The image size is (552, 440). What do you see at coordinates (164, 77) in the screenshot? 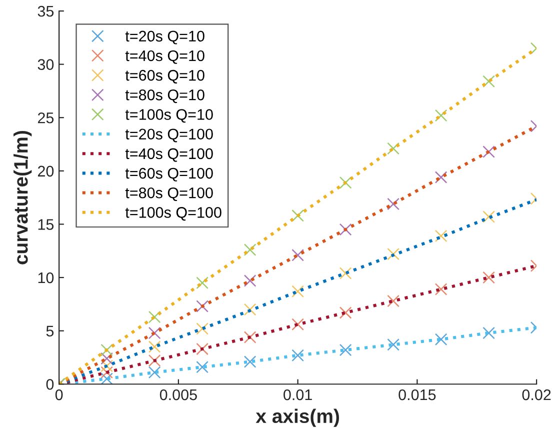
I see `legend-label: t=60s Q=10` at bounding box center [164, 77].